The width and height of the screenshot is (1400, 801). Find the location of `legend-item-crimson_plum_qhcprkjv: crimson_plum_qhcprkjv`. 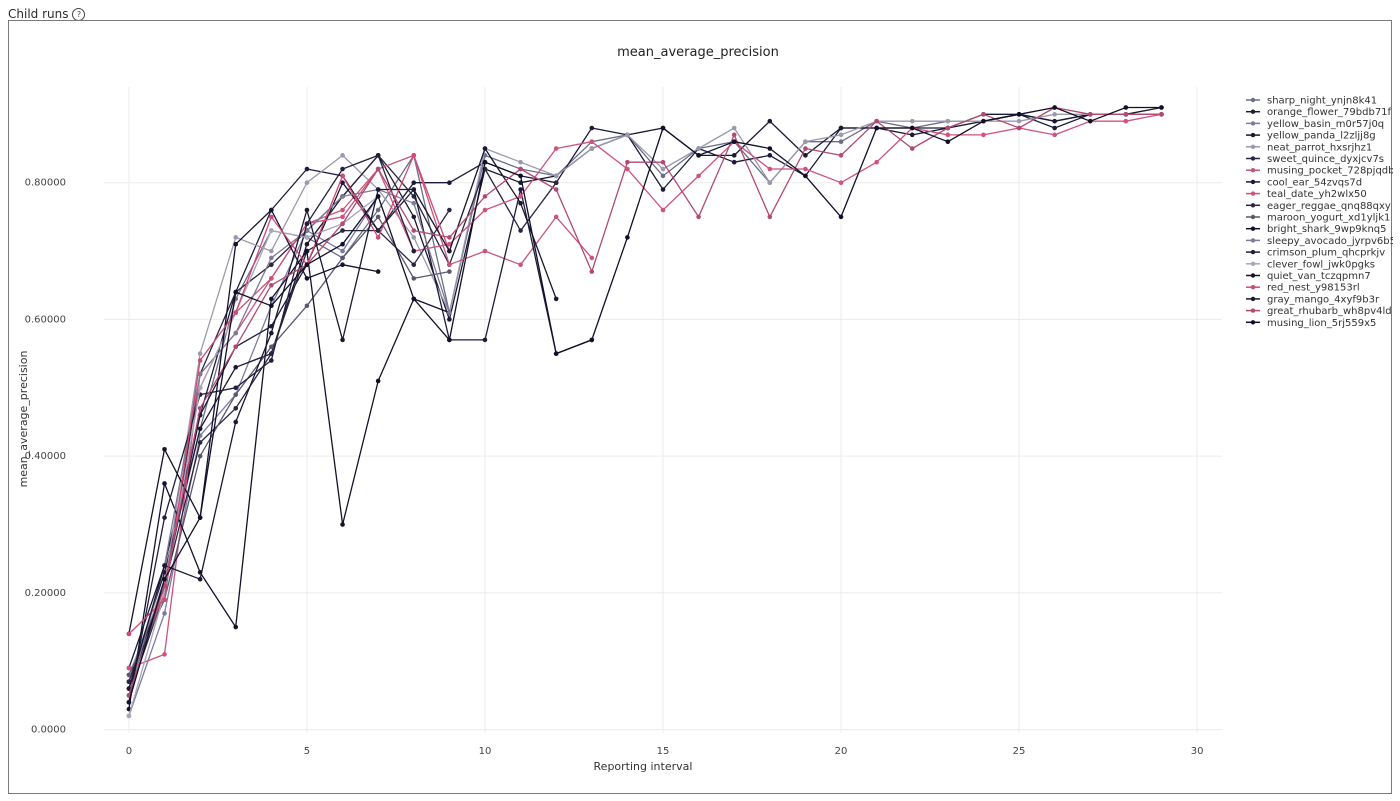

legend-item-crimson_plum_qhcprkjv: crimson_plum_qhcprkjv is located at coordinates (1315, 253).